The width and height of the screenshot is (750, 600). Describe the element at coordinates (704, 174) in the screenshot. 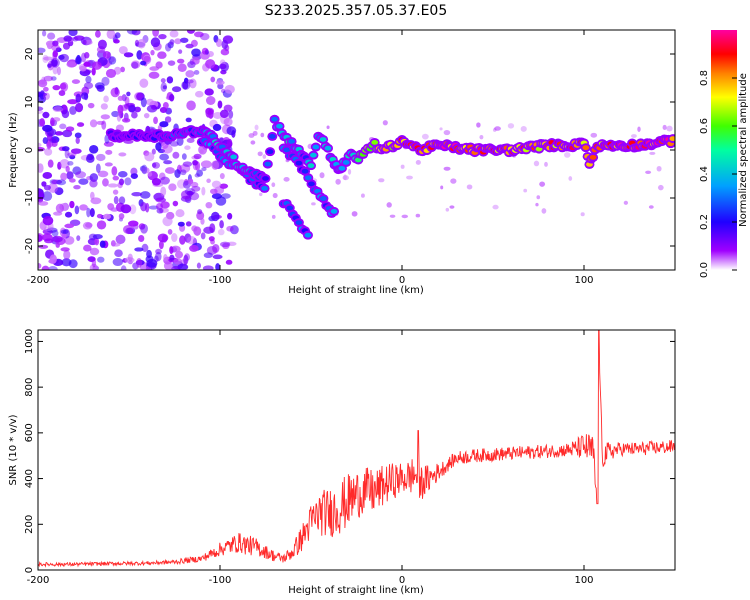

I see `colorbar-tick-label: 0.4` at that location.